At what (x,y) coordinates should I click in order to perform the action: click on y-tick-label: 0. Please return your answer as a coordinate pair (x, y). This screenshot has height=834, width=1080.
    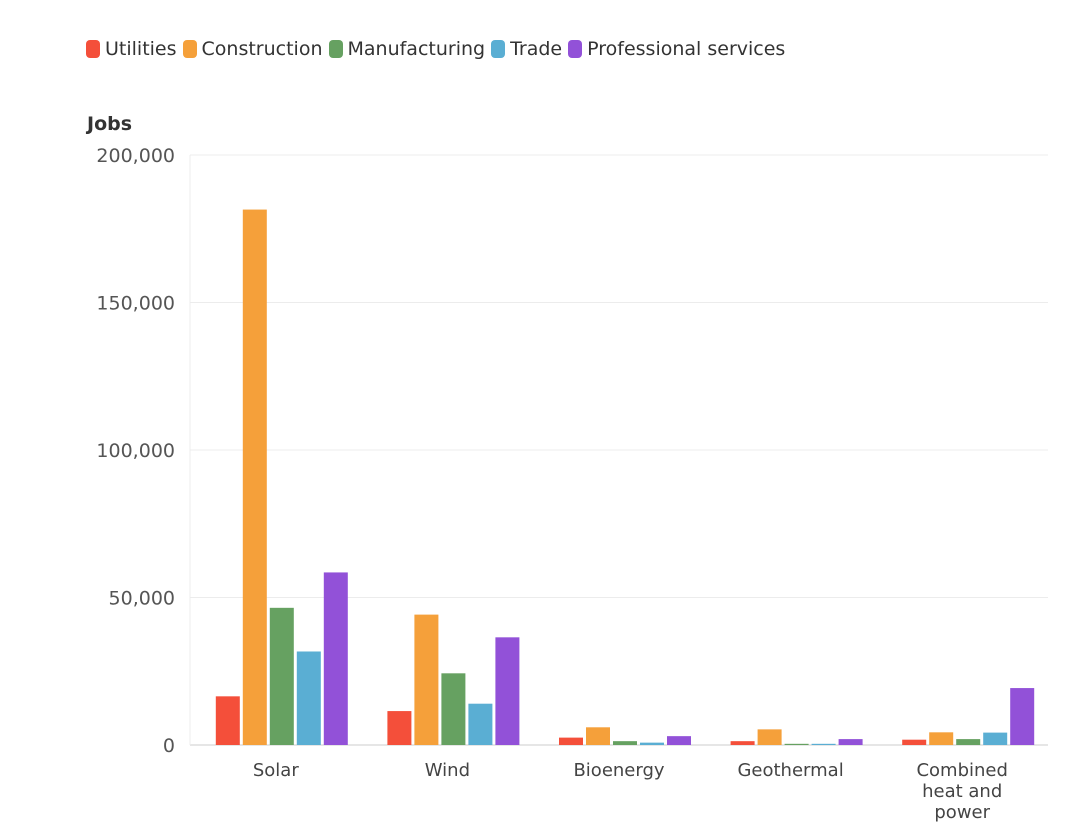
    Looking at the image, I should click on (169, 746).